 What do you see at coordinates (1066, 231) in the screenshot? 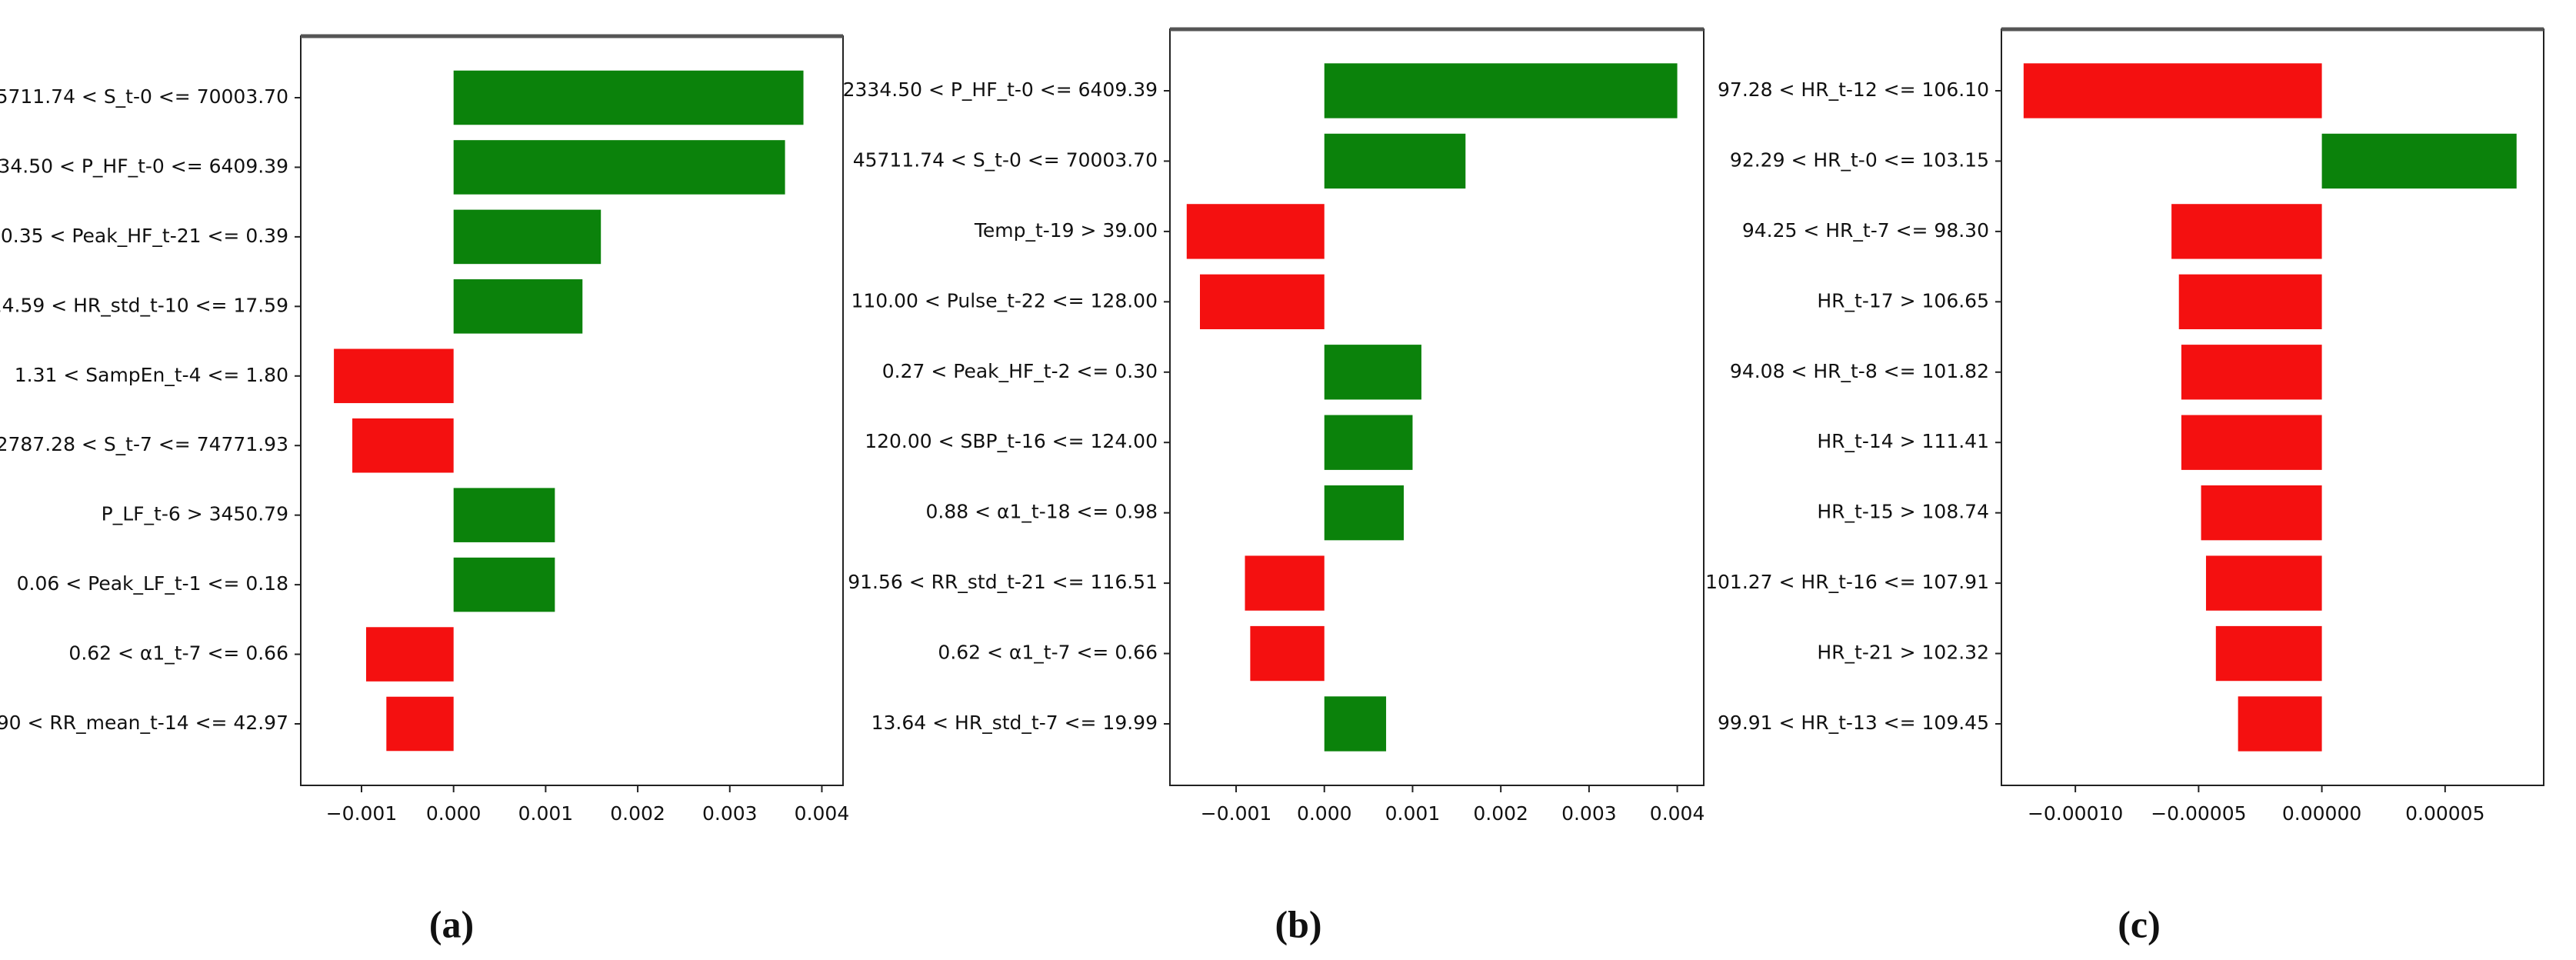
I see `y-tick-label: Temp_t-19 > 39.00` at bounding box center [1066, 231].